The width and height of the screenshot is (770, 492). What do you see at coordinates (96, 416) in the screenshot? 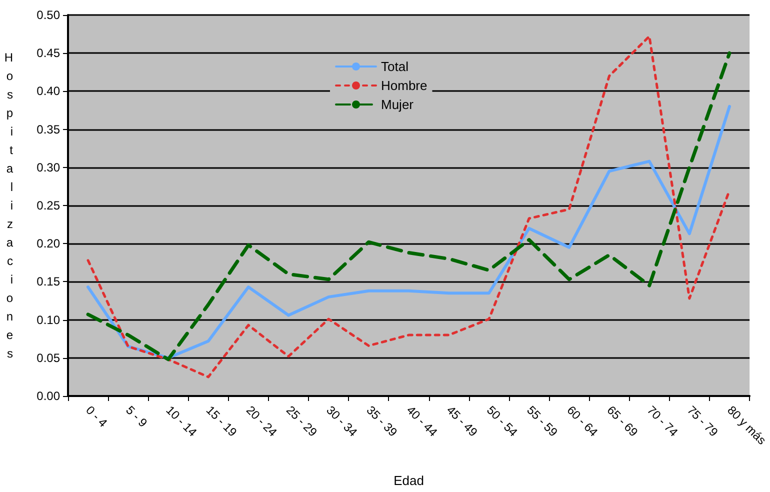
I see `x-tick-label: 0 - 4` at bounding box center [96, 416].